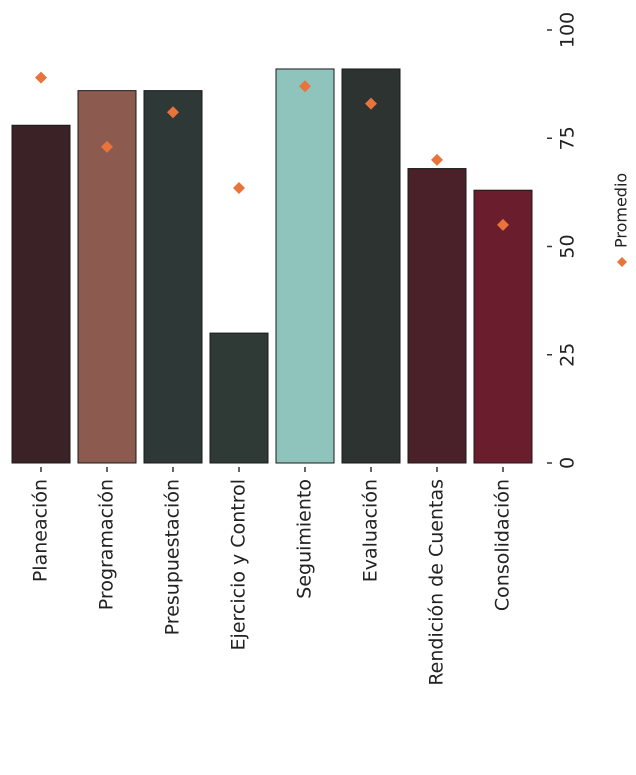 The height and width of the screenshot is (775, 636). What do you see at coordinates (568, 246) in the screenshot?
I see `y-tick-label: 50` at bounding box center [568, 246].